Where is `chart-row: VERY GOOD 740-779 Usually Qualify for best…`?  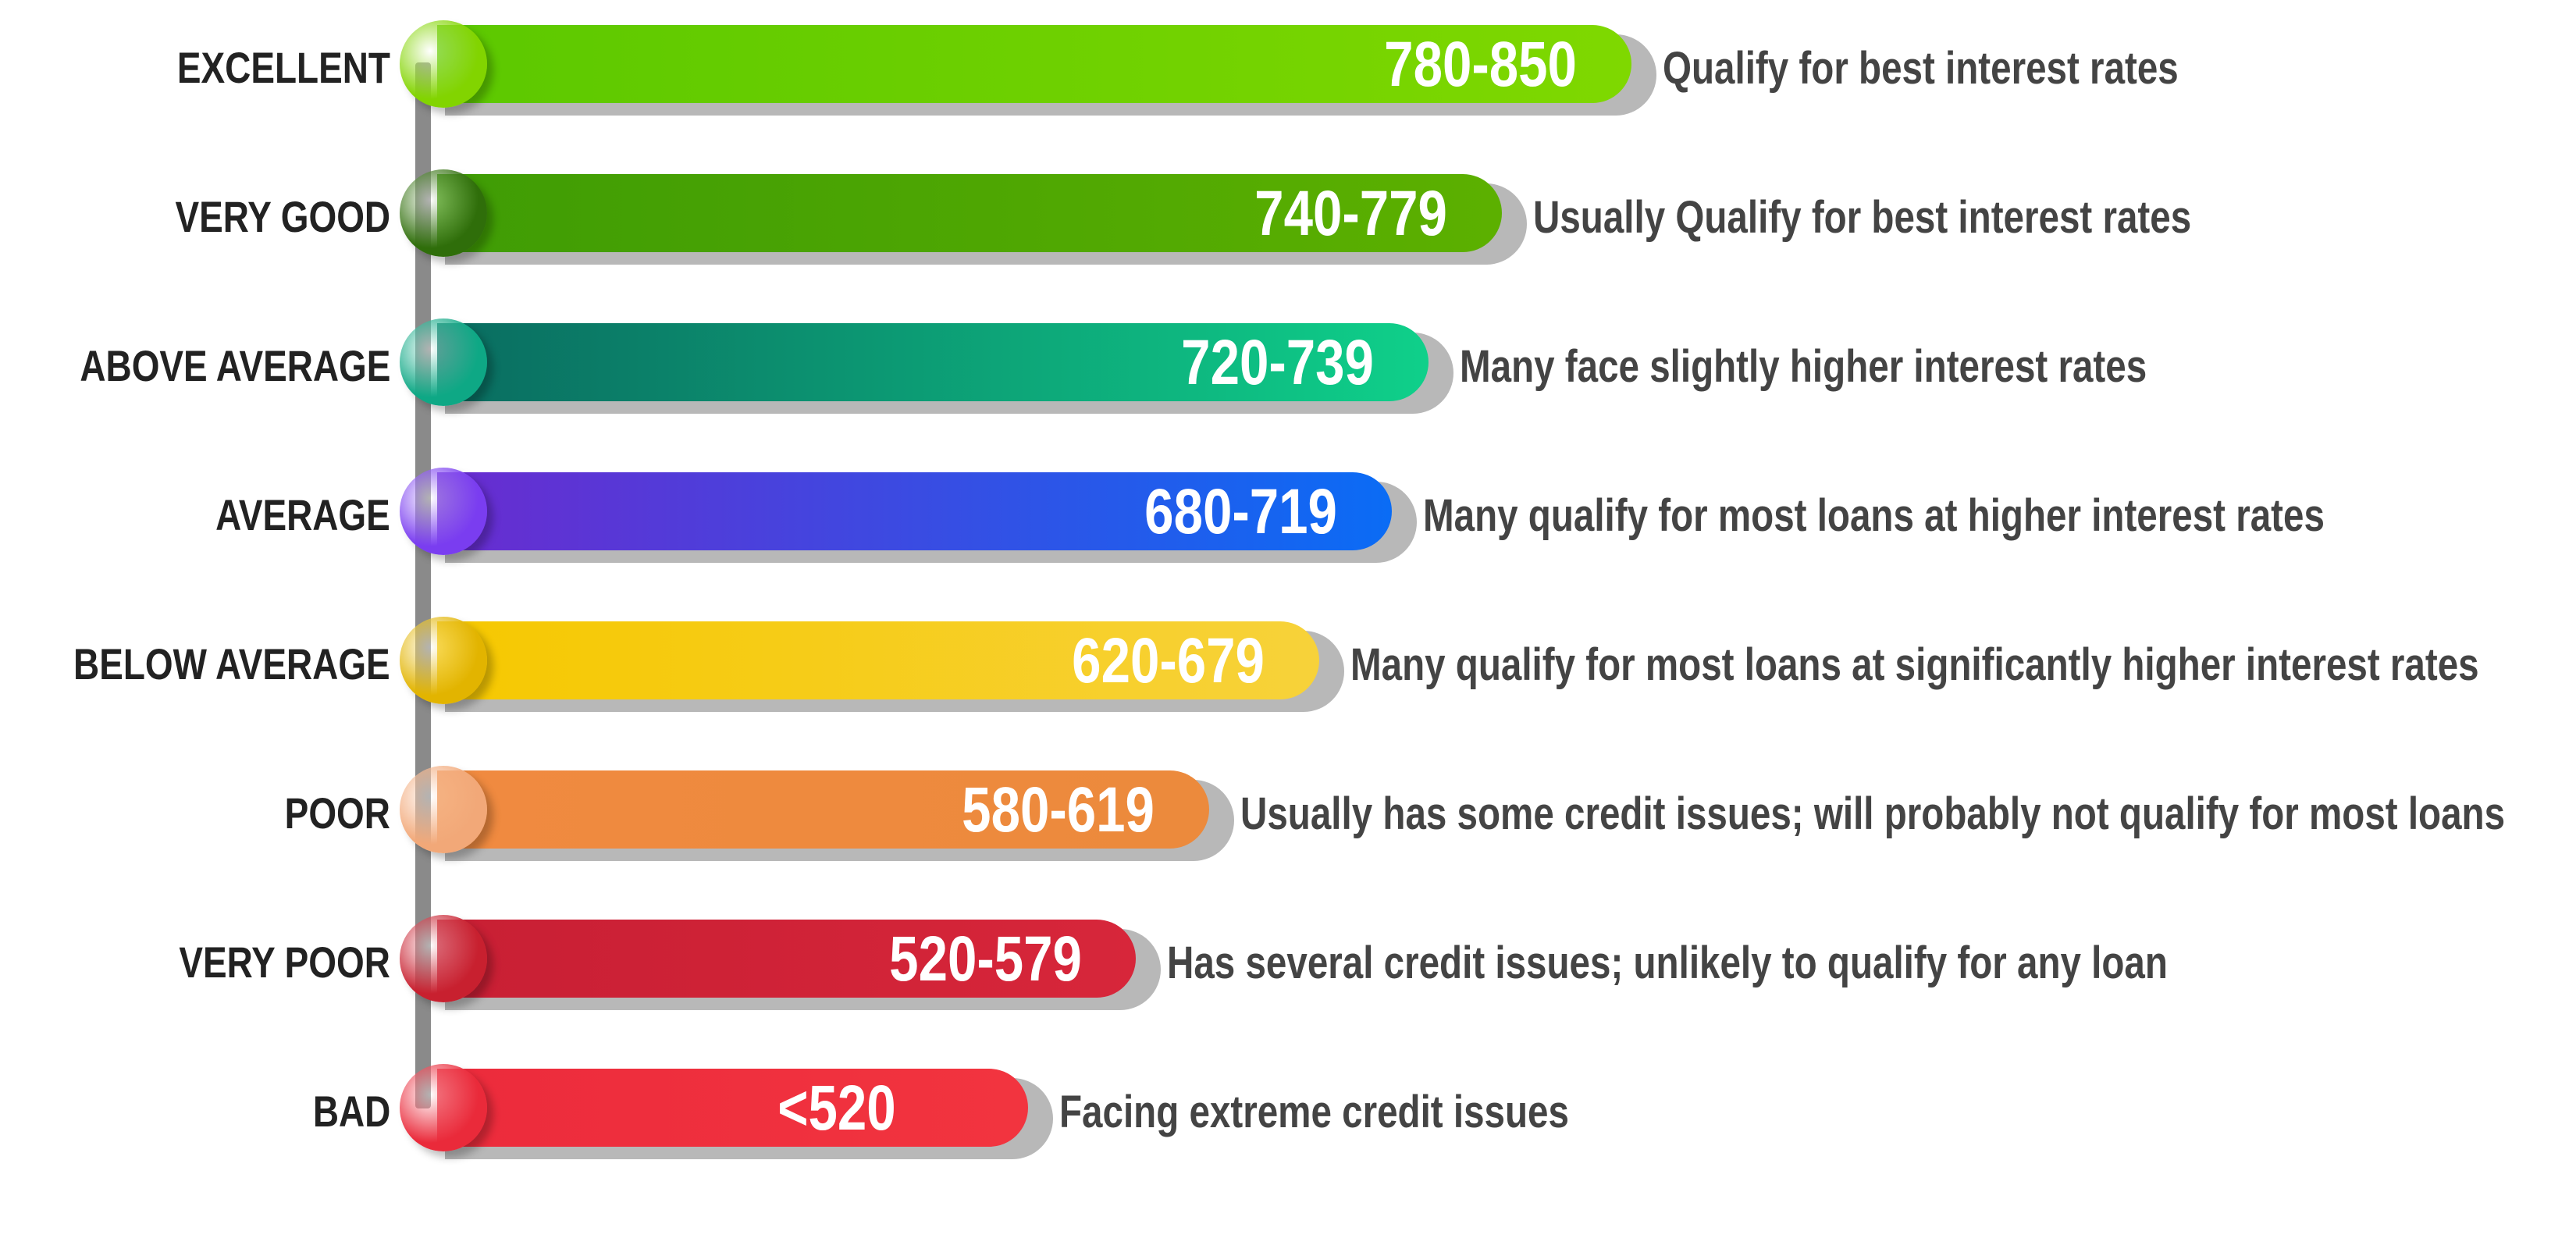 chart-row: VERY GOOD 740-779 Usually Qualify for best… is located at coordinates (1288, 215).